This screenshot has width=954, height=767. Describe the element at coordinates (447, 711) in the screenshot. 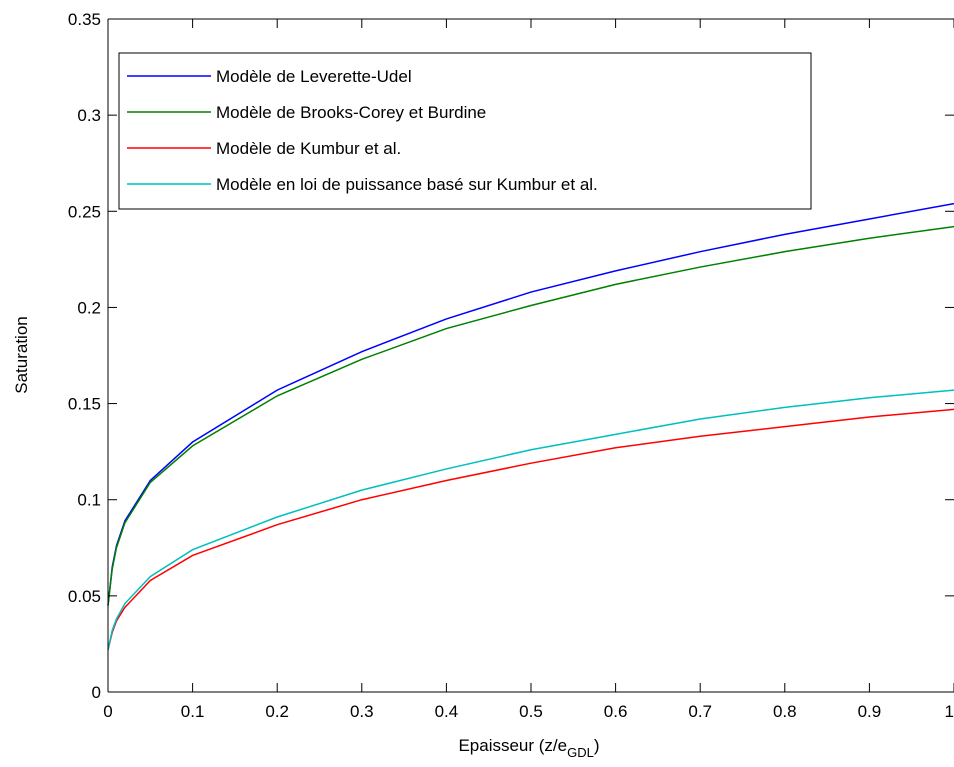

I see `x-tick-label: 0.4` at that location.